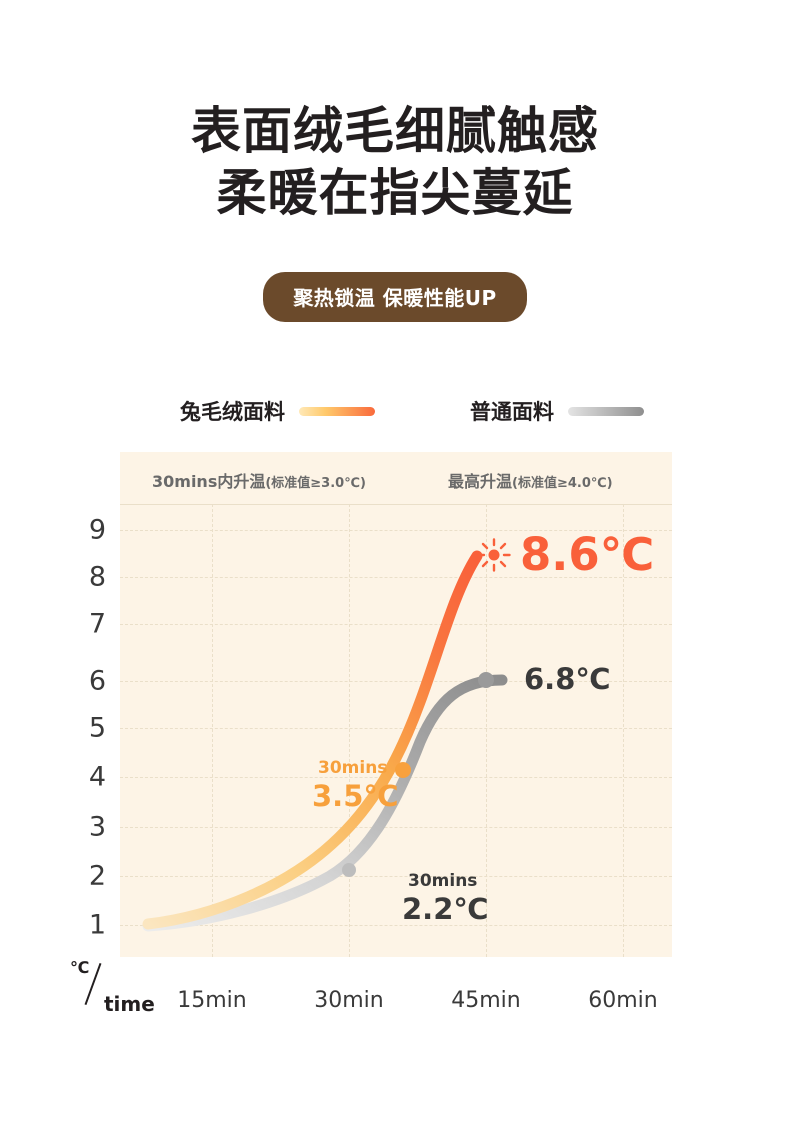  I want to click on y-tick-5: 5, so click(97, 728).